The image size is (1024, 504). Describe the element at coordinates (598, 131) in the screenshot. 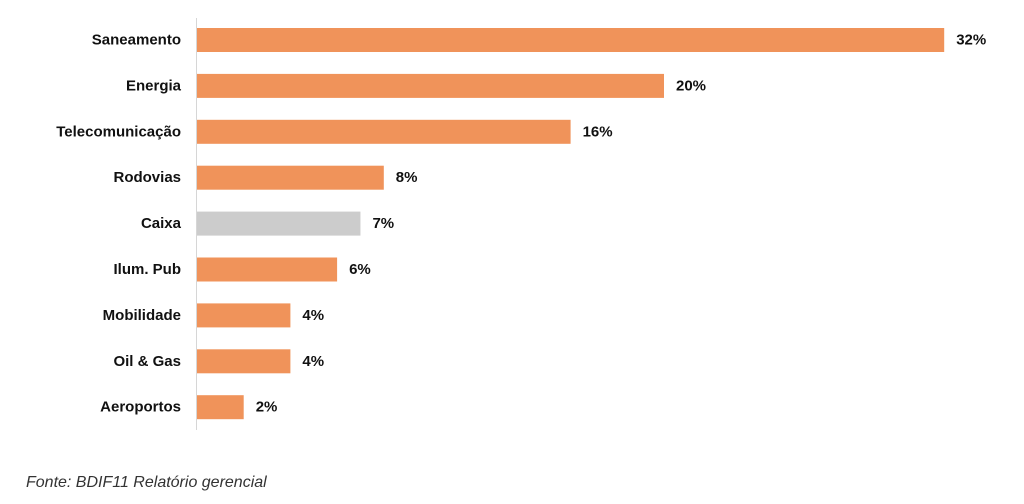

I see `value-label-telecomunicacao: 16%` at that location.